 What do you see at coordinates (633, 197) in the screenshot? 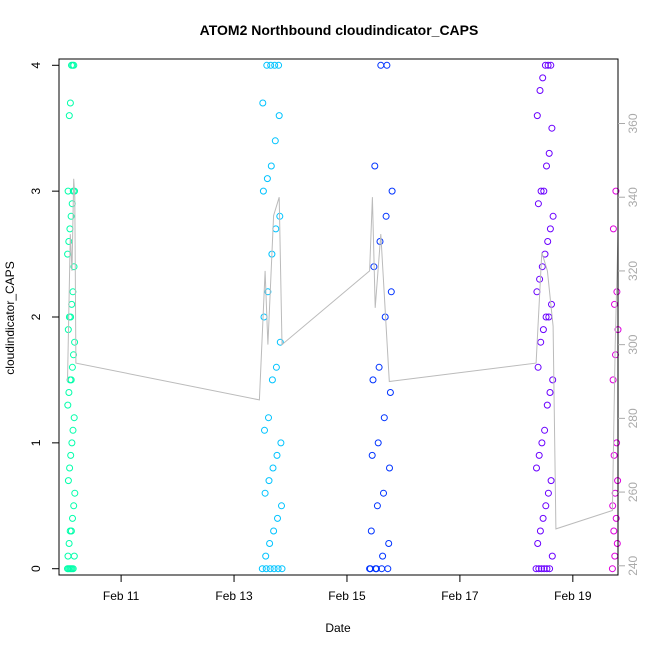
I see `y2-tick-label: 340` at bounding box center [633, 197].